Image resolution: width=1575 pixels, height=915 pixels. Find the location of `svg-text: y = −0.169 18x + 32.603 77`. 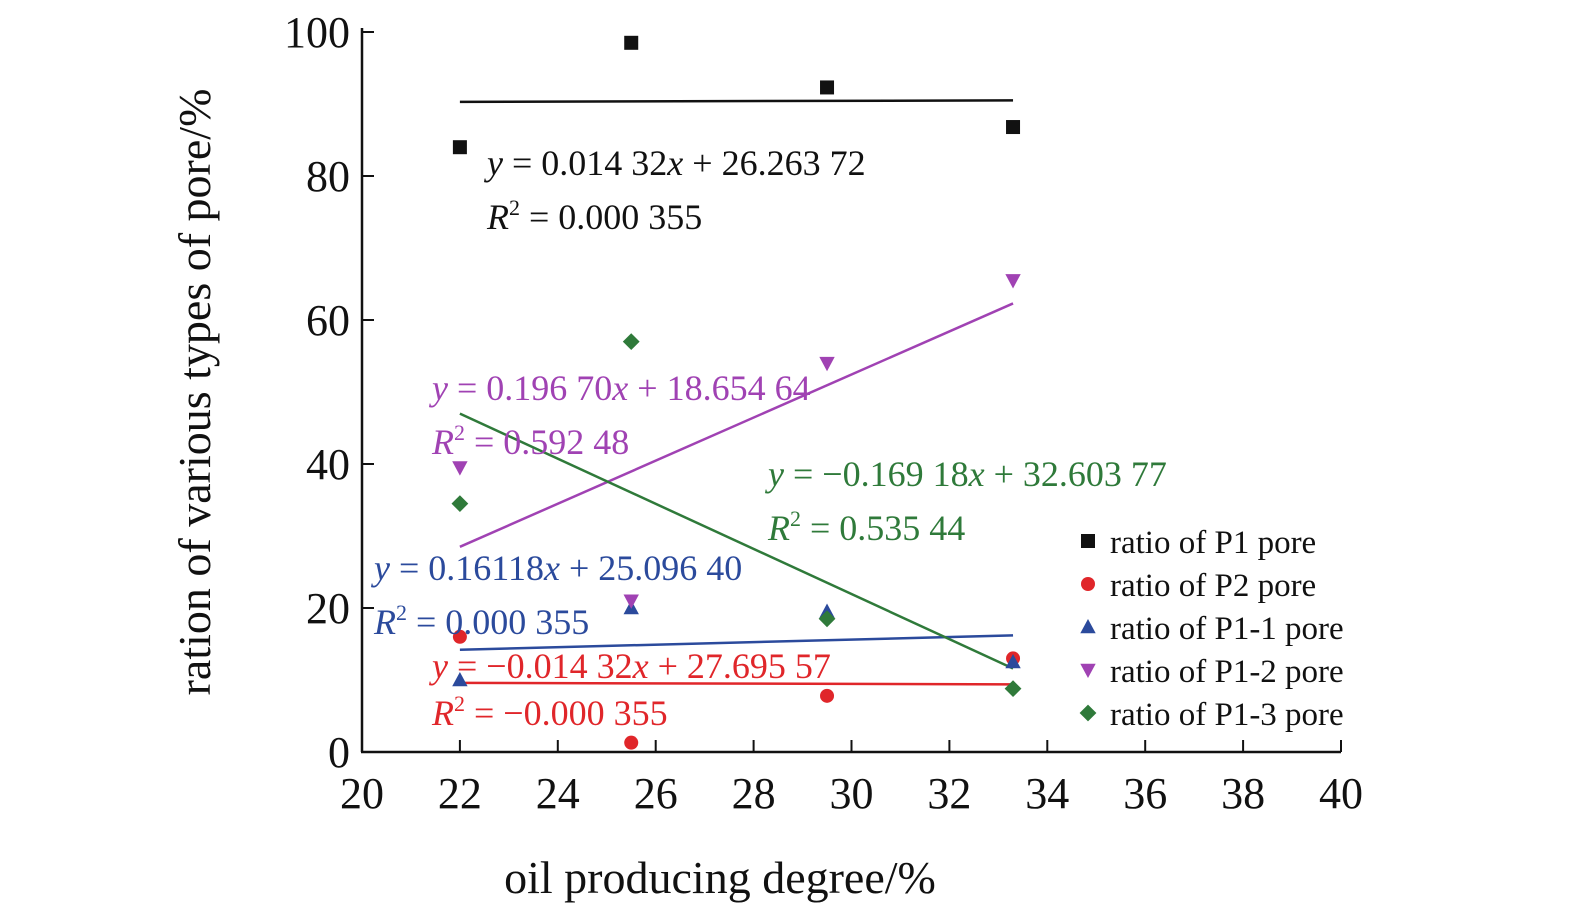

svg-text: y = −0.169 18x + 32.603 77 is located at coordinates (966, 474).